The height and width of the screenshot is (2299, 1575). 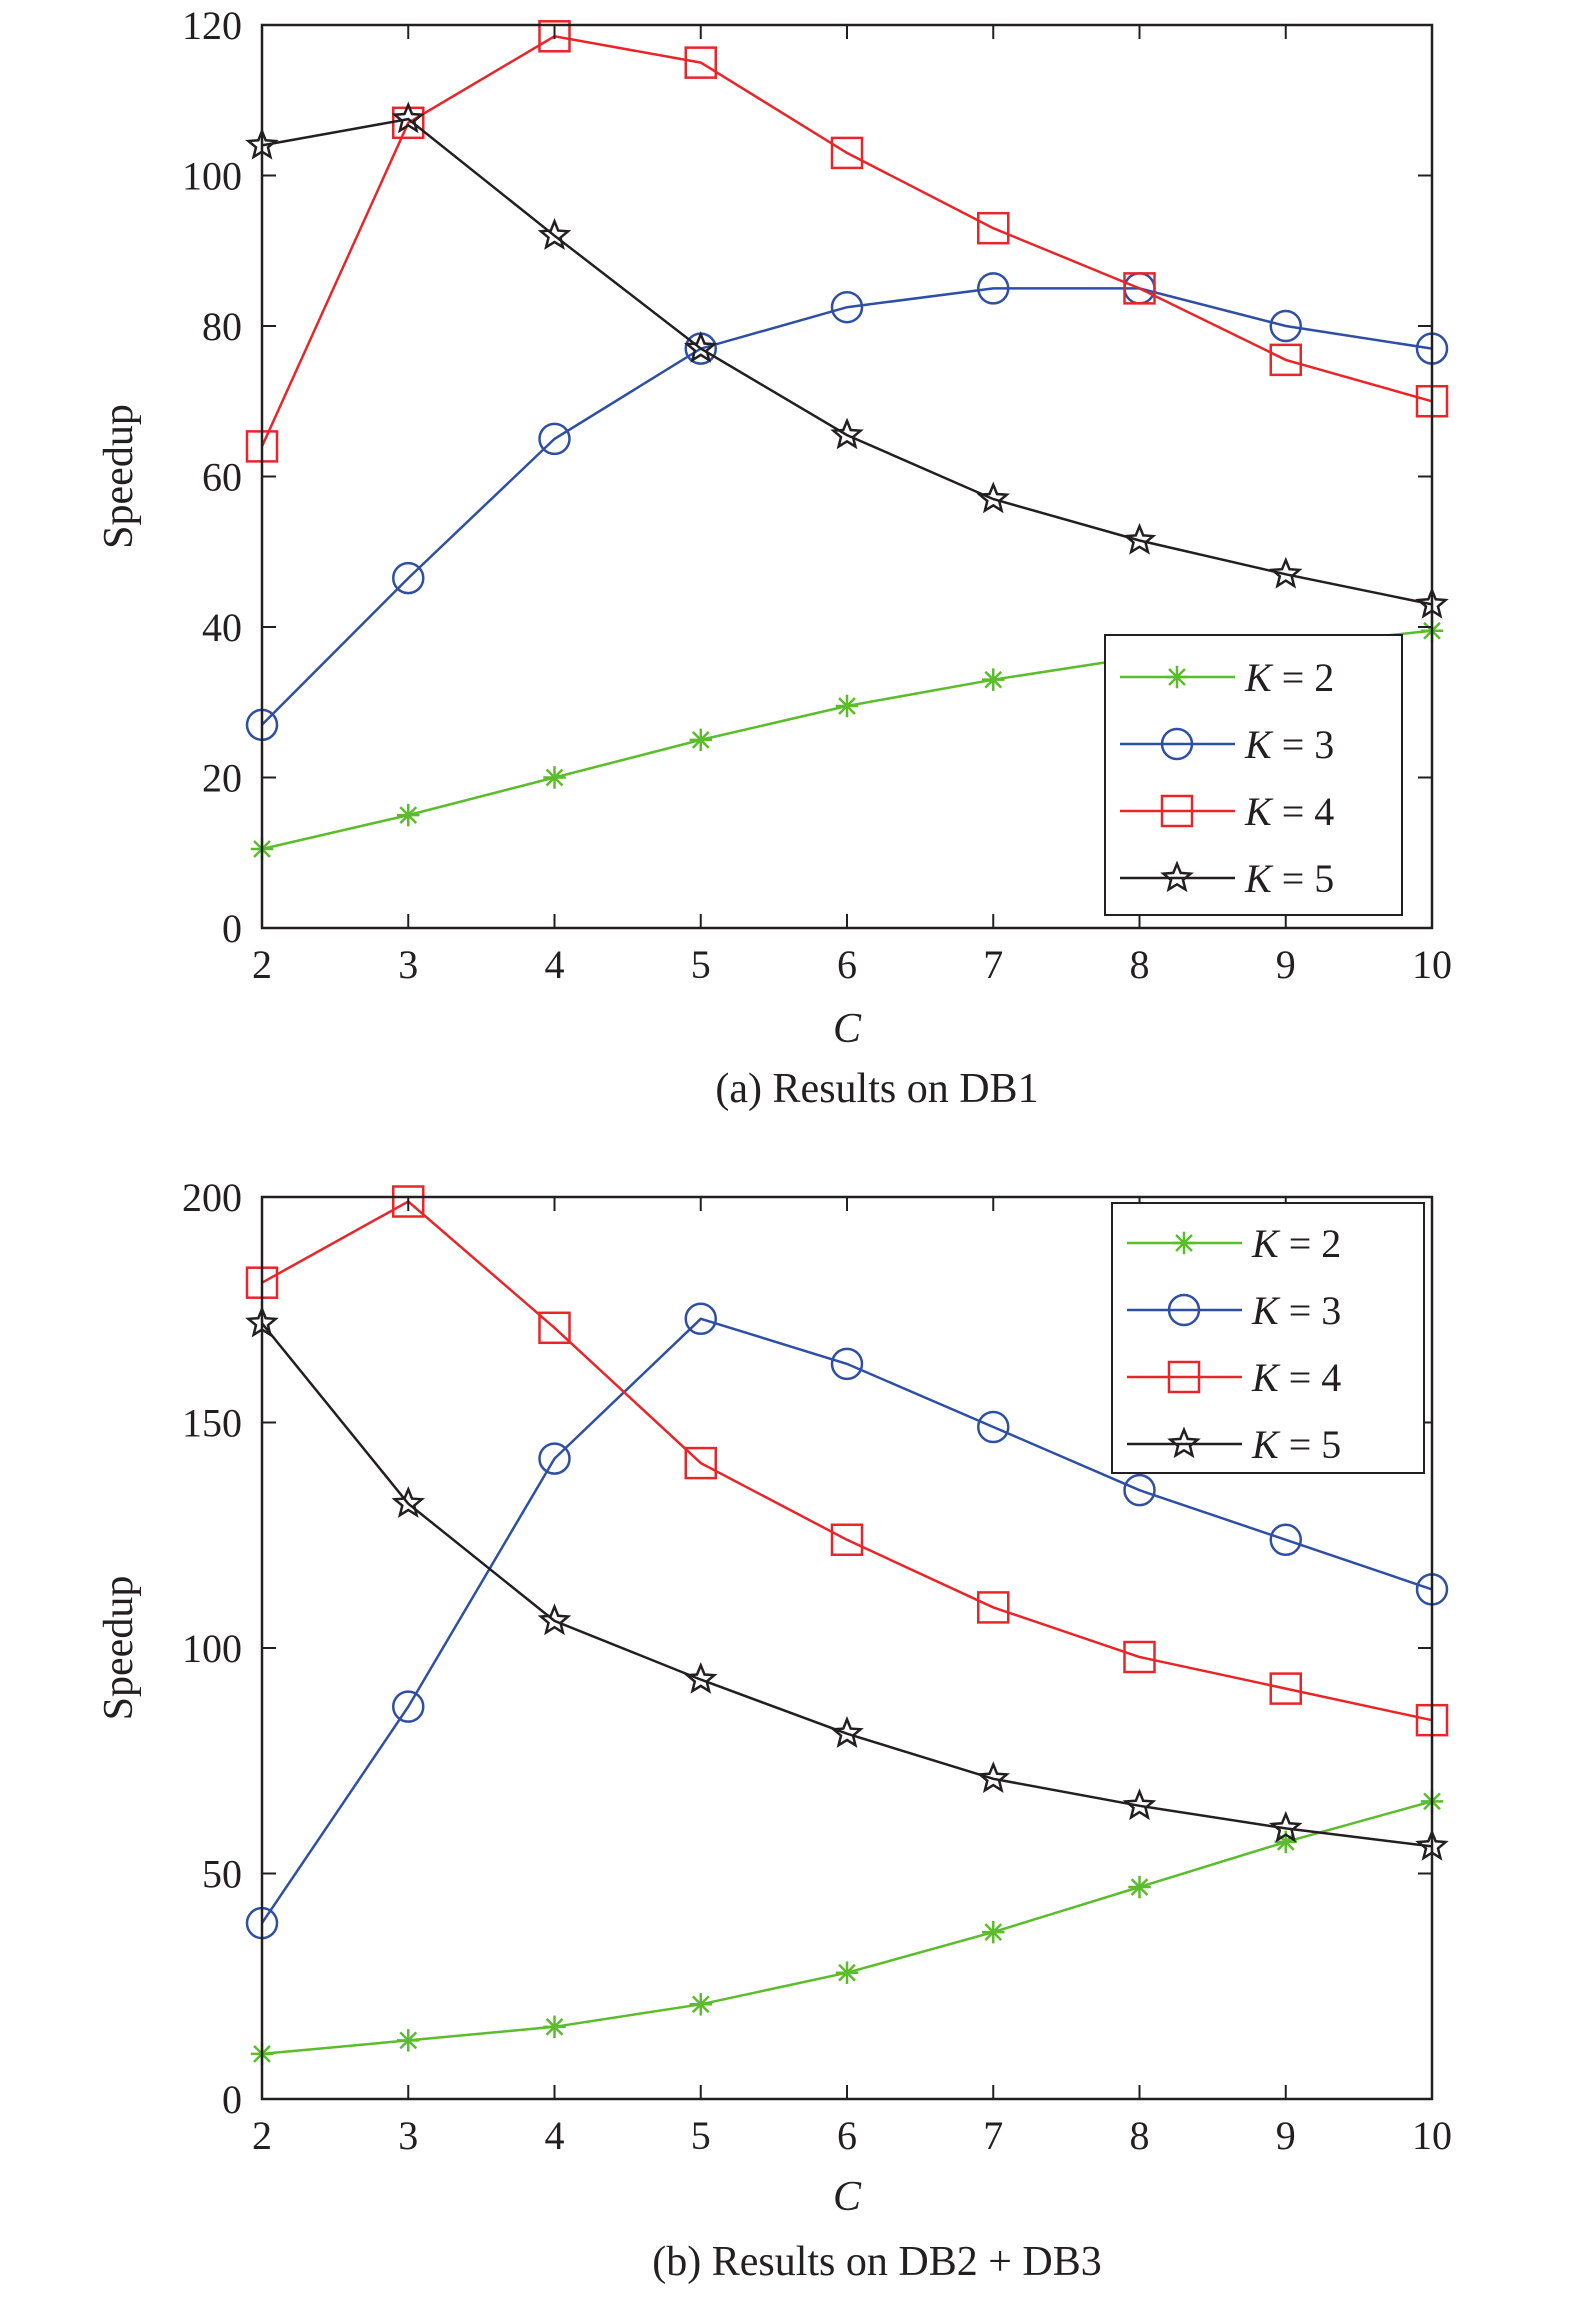 What do you see at coordinates (1432, 2135) in the screenshot?
I see `x-tick-label: 10` at bounding box center [1432, 2135].